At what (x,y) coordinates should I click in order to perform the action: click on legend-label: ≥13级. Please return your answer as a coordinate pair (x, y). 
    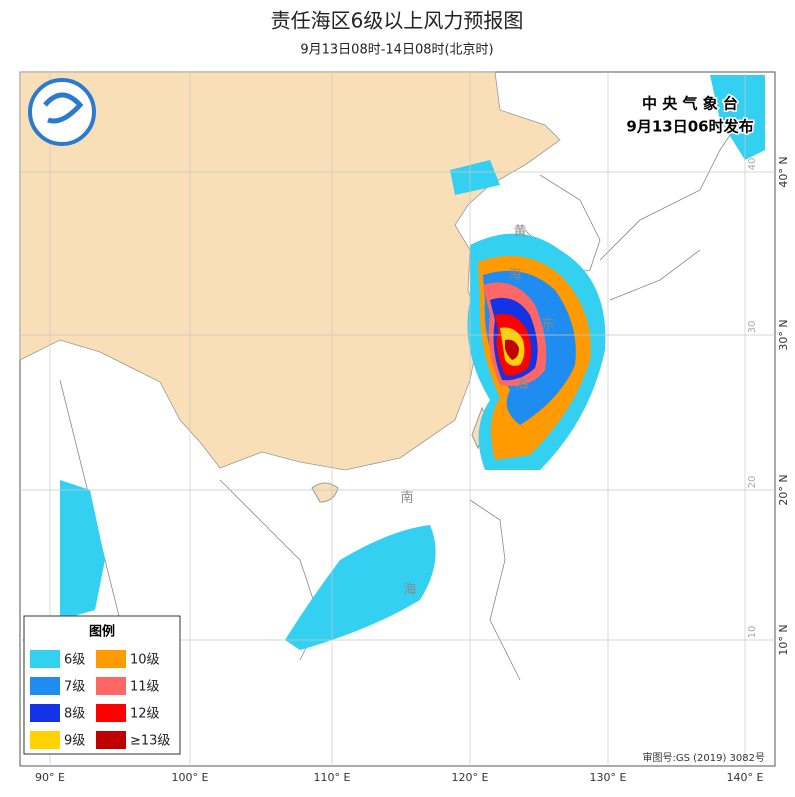
    Looking at the image, I should click on (150, 741).